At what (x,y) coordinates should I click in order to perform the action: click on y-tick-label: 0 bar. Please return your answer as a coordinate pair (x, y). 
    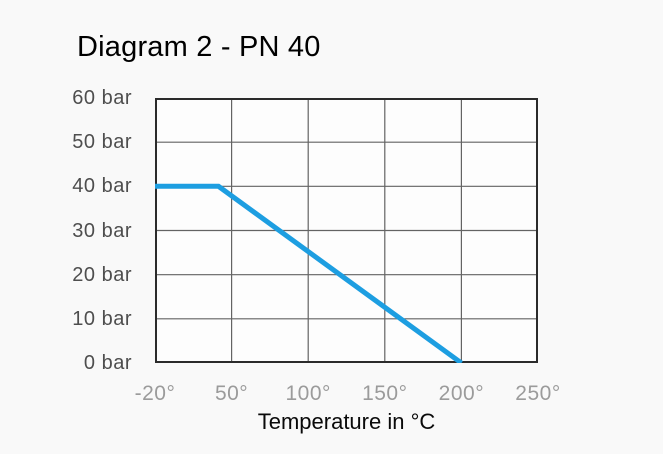
    Looking at the image, I should click on (107, 363).